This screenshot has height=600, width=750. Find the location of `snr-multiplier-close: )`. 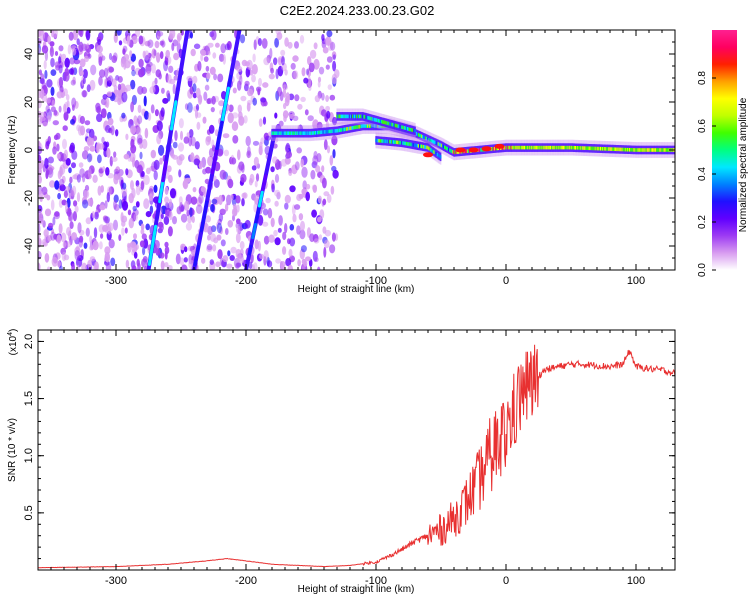

snr-multiplier-close: ) is located at coordinates (13, 330).